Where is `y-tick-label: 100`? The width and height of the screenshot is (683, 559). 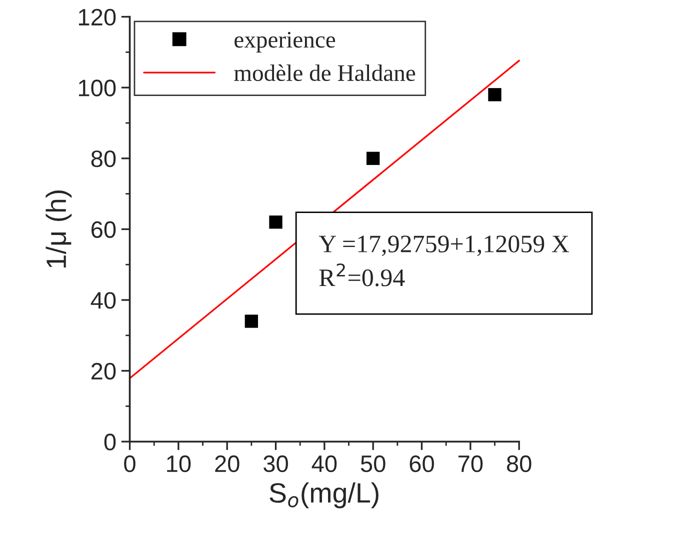 y-tick-label: 100 is located at coordinates (97, 88).